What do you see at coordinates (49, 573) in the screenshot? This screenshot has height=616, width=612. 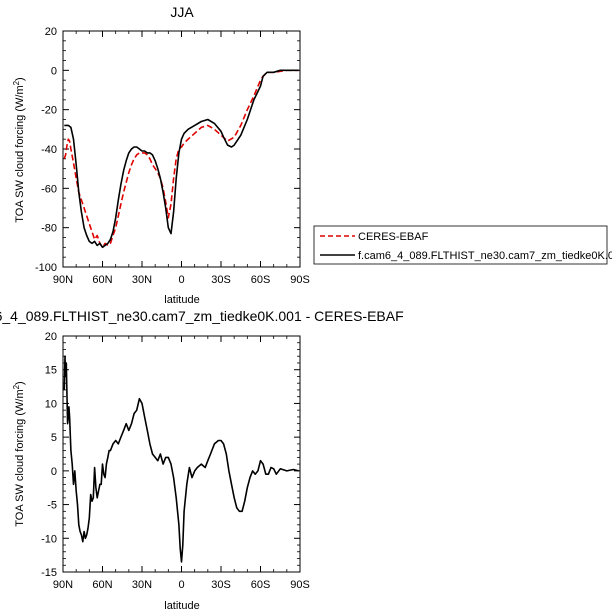 I see `y-tick-label: -15` at bounding box center [49, 573].